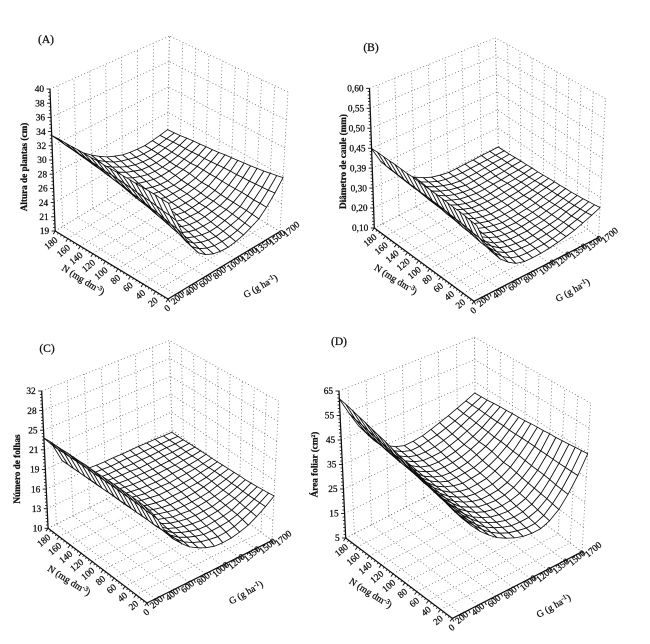  What do you see at coordinates (24, 167) in the screenshot?
I see `svg-text: Altura de plantas (cm)` at bounding box center [24, 167].